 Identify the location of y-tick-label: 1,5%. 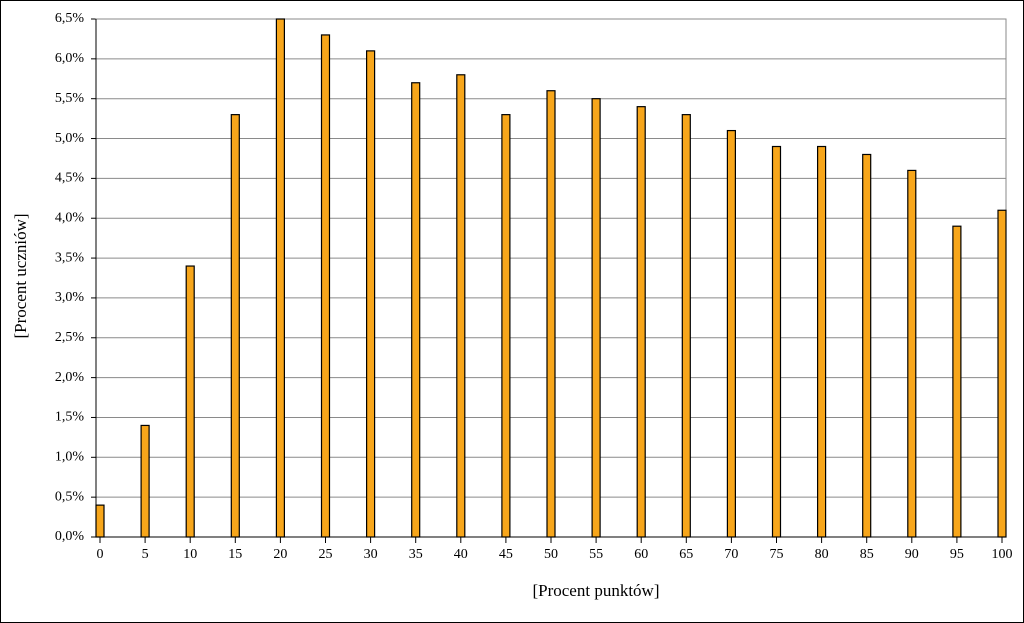
(70, 417).